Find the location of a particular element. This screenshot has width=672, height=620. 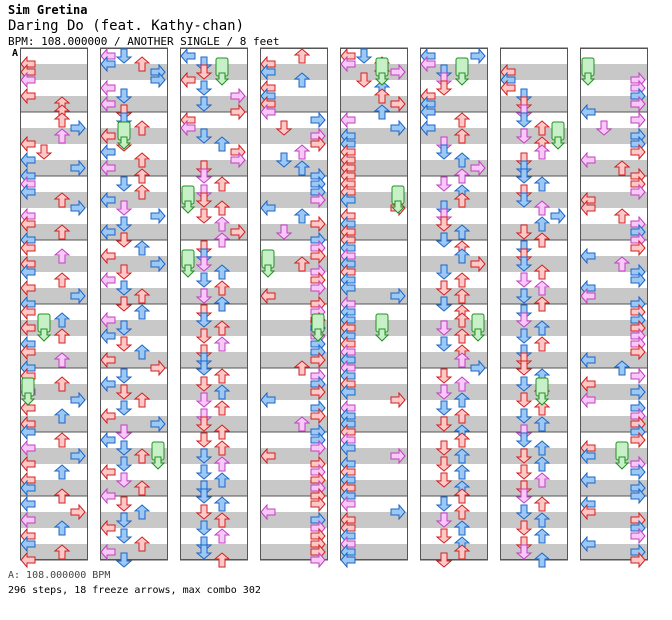

freeze-head-shape is located at coordinates (588, 79).